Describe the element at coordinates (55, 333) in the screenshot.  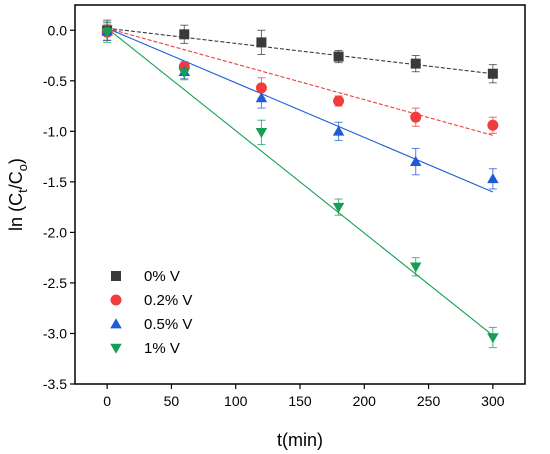
I see `y-tick-label: -3.0` at that location.